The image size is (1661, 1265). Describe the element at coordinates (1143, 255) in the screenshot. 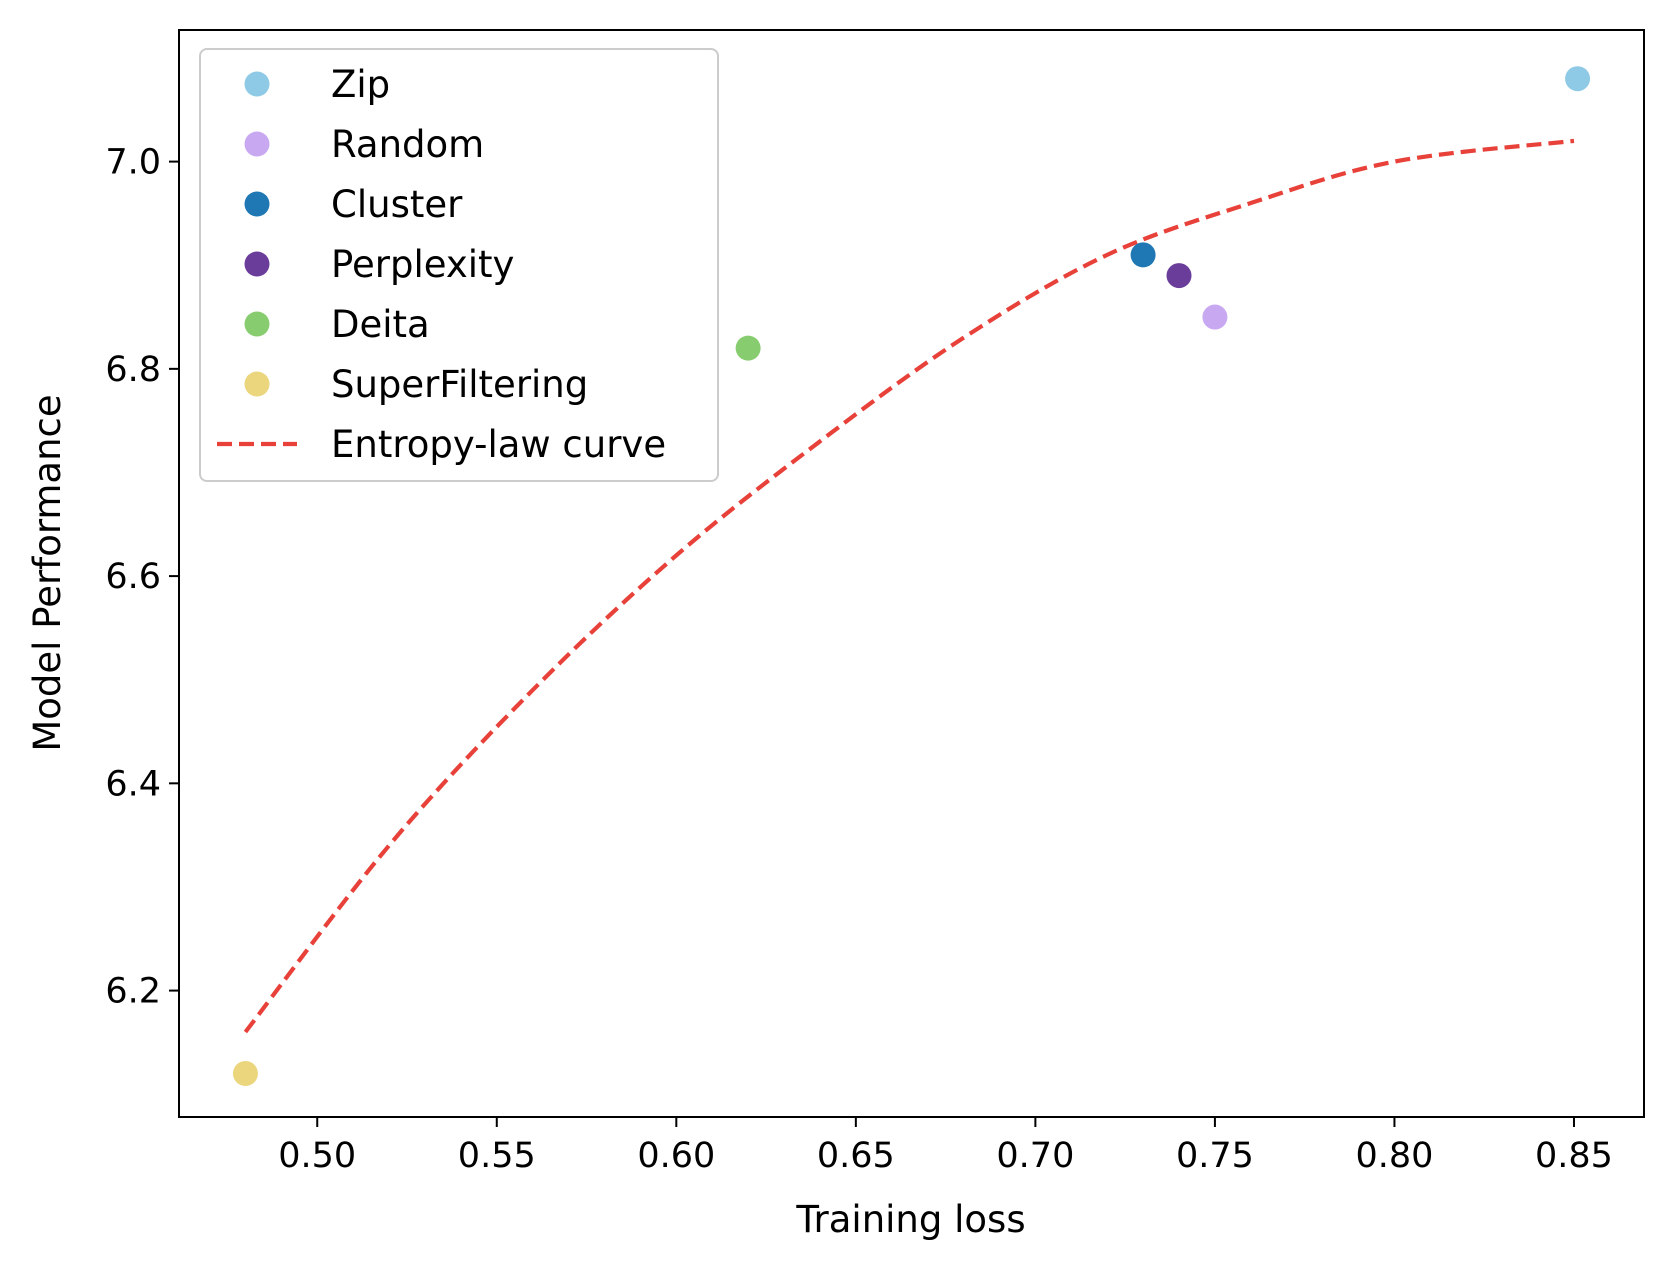

I see `point-cluster` at that location.